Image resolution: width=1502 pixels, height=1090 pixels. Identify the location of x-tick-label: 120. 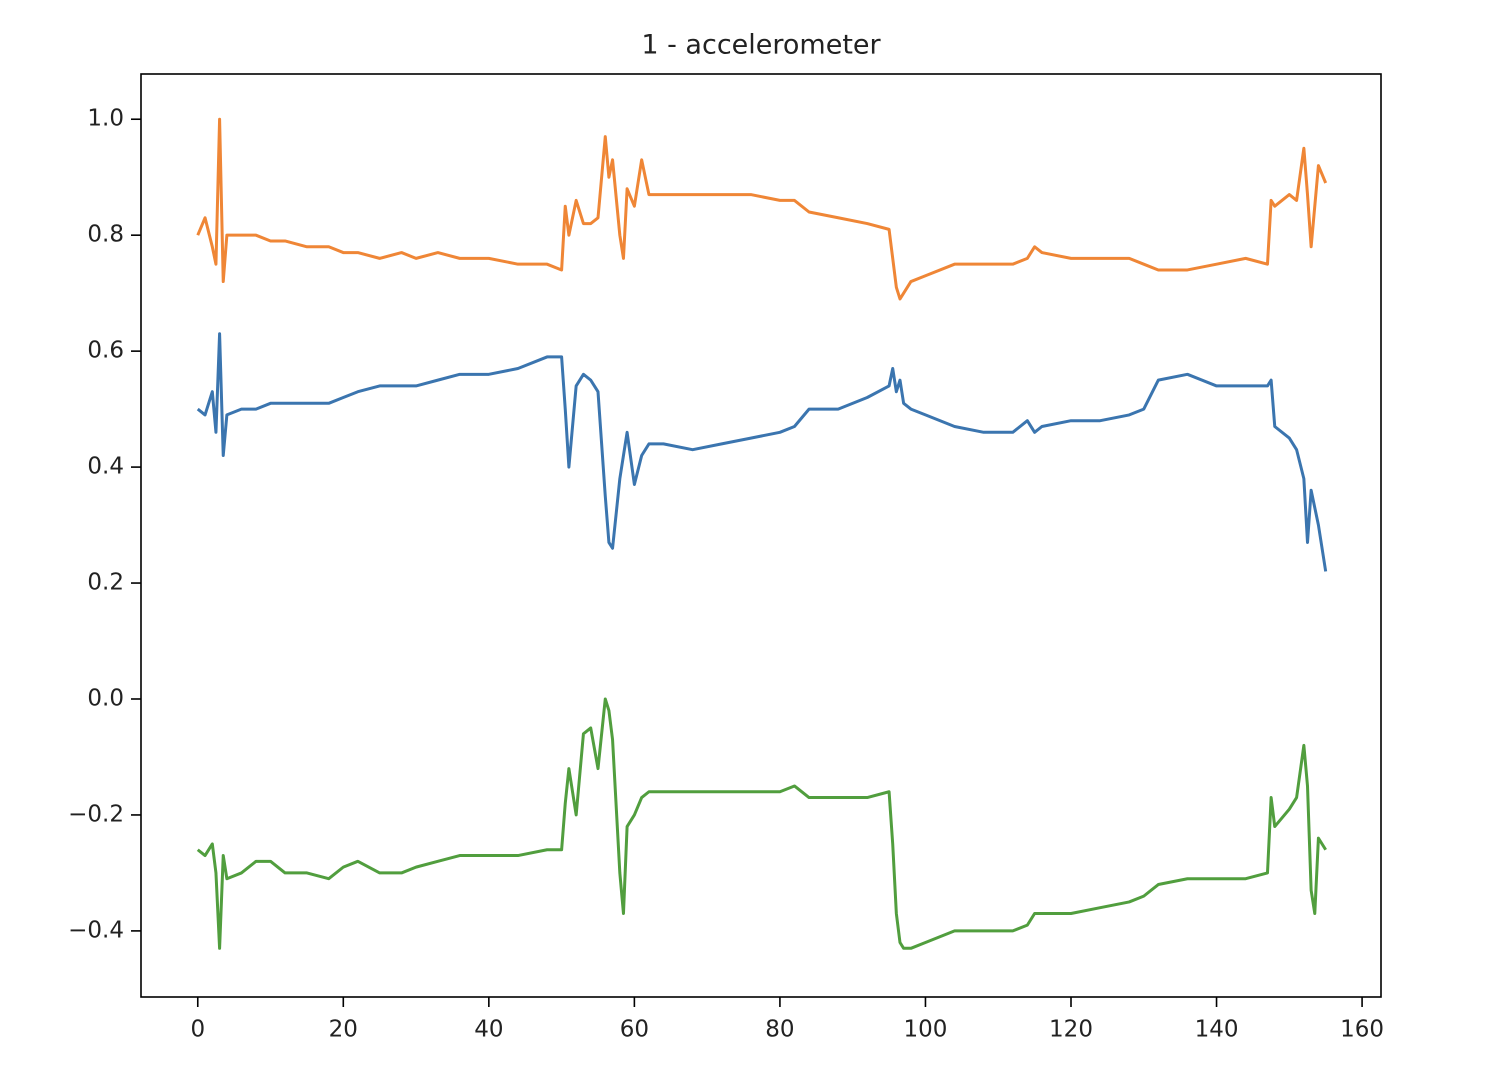
(1071, 1030).